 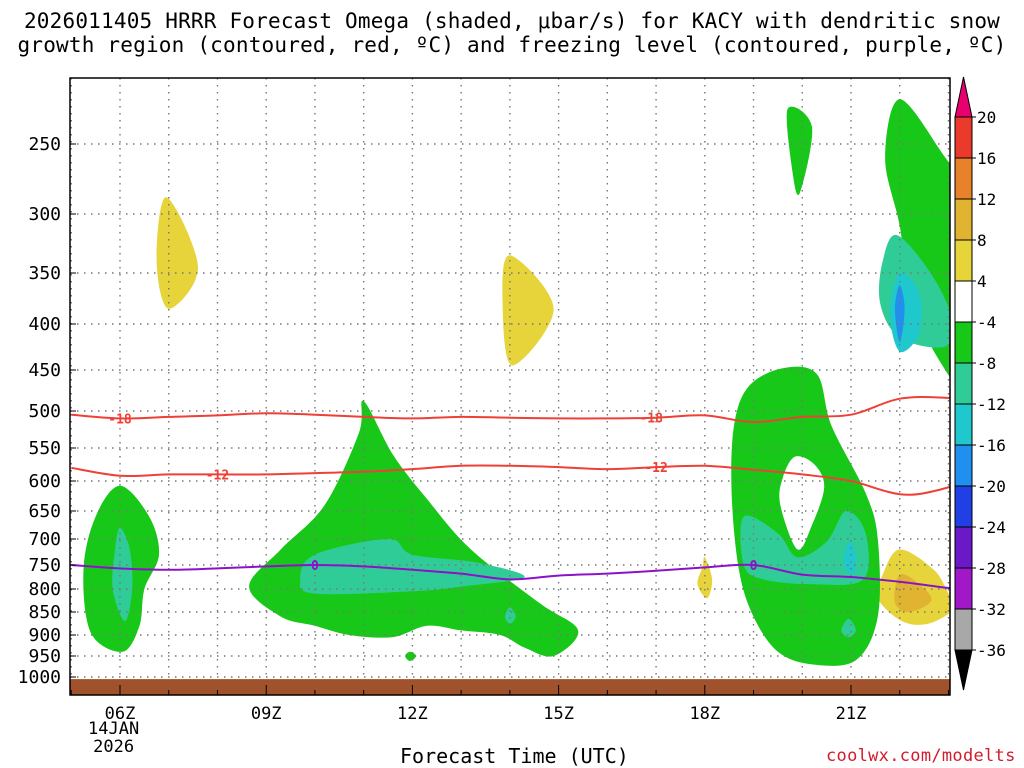 I want to click on date-year: 2026, so click(x=114, y=747).